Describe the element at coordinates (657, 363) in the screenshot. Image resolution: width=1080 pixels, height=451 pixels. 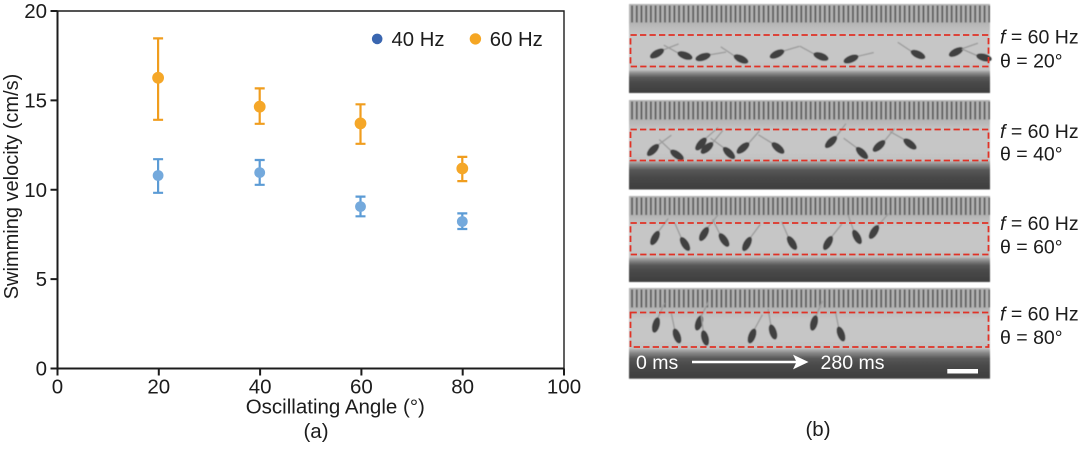
I see `svg-text: 0 ms` at that location.